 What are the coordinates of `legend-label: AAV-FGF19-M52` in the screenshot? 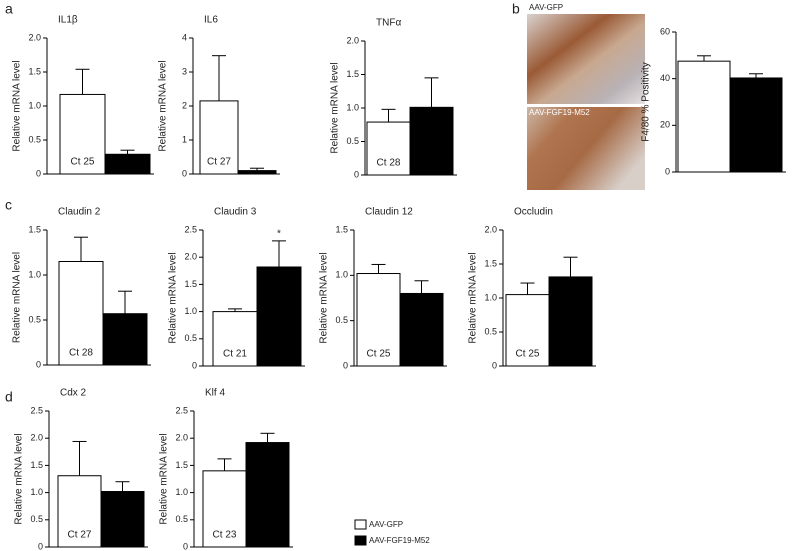 It's located at (399, 540).